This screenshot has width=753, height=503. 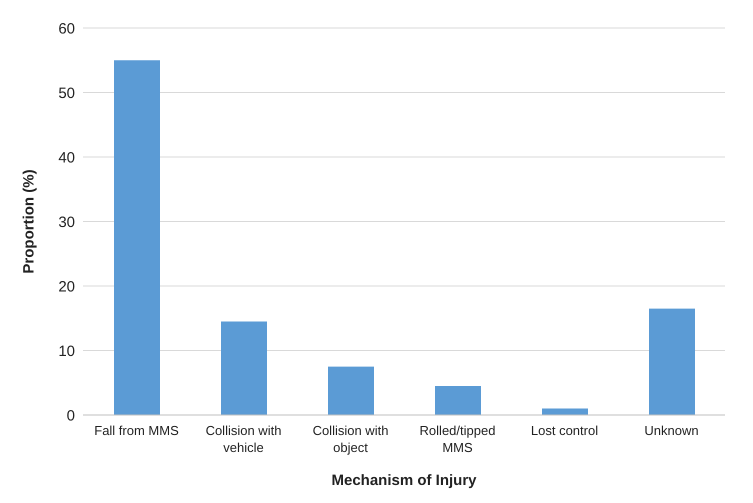 What do you see at coordinates (66, 351) in the screenshot?
I see `y-tick-label: 10` at bounding box center [66, 351].